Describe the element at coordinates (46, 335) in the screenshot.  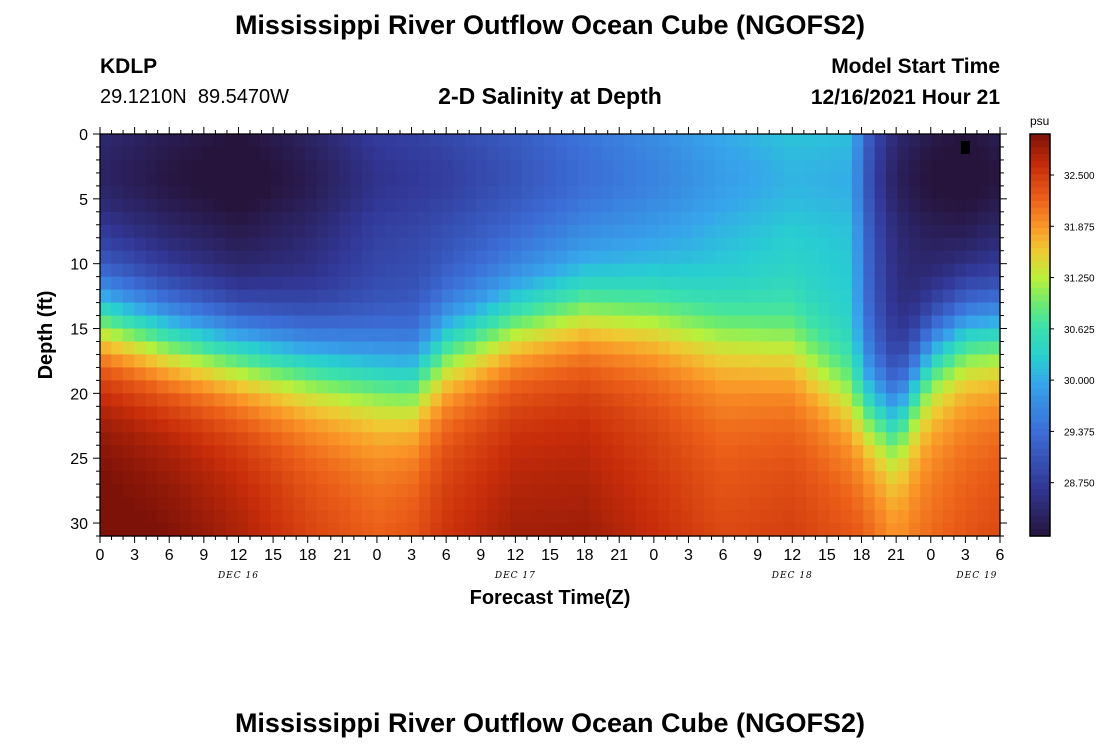
I see `y-axis-label: Depth (ft)` at that location.